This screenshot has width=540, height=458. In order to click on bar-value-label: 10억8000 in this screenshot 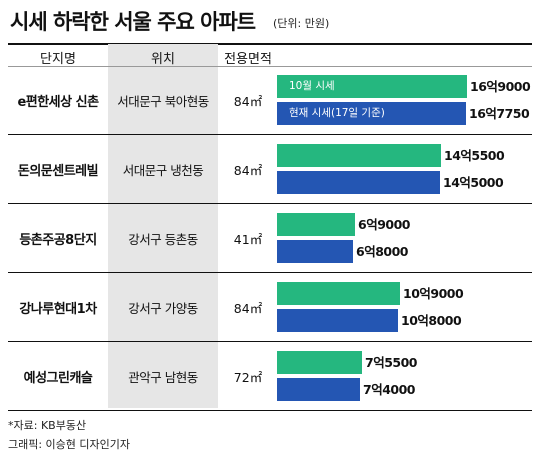, I will do `click(431, 320)`.